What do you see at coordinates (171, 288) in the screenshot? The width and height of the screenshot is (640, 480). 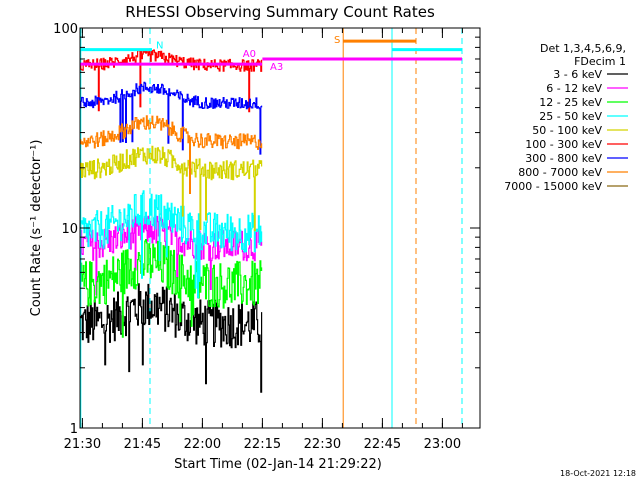 I see `series-line-12-25-kev` at bounding box center [171, 288].